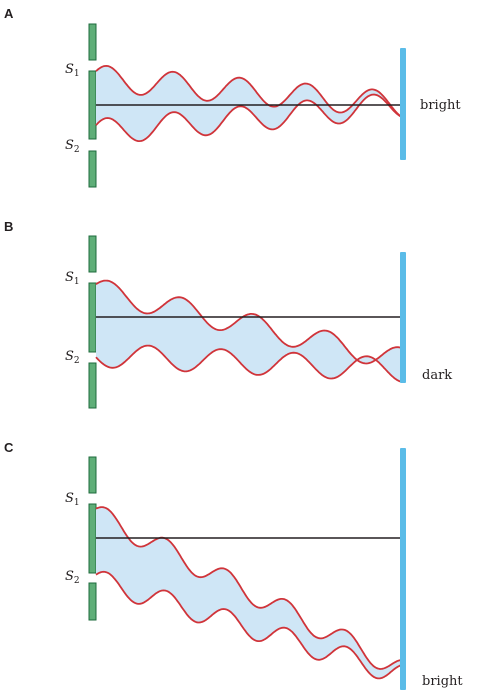 This screenshot has height=692, width=480. I want to click on panel-b-label: B, so click(8, 226).